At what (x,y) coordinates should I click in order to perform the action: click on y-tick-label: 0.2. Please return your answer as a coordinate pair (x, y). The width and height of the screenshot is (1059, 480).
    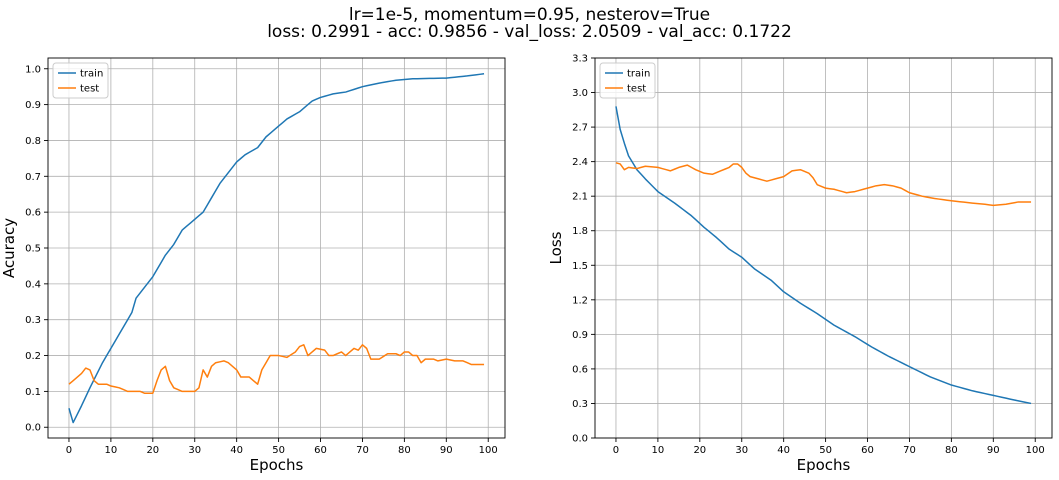
    Looking at the image, I should click on (33, 356).